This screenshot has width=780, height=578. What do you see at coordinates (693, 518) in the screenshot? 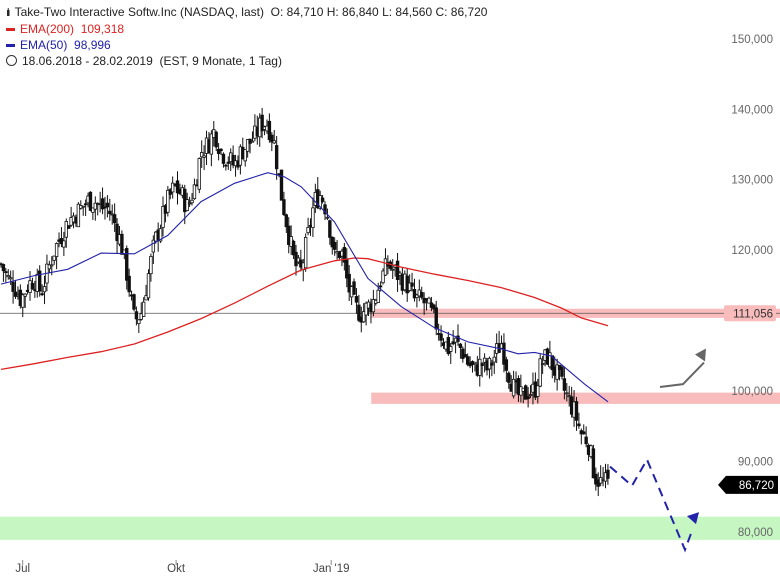
I see `arrow-head-down-icon` at bounding box center [693, 518].